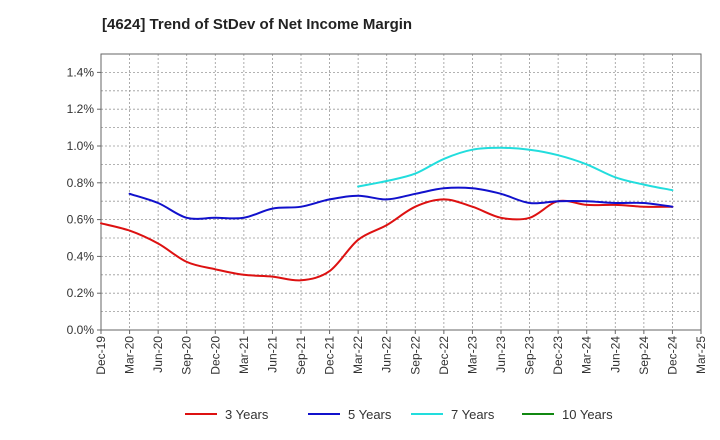 The height and width of the screenshot is (440, 720). Describe the element at coordinates (215, 355) in the screenshot. I see `x-tick-label: Dec-20` at that location.